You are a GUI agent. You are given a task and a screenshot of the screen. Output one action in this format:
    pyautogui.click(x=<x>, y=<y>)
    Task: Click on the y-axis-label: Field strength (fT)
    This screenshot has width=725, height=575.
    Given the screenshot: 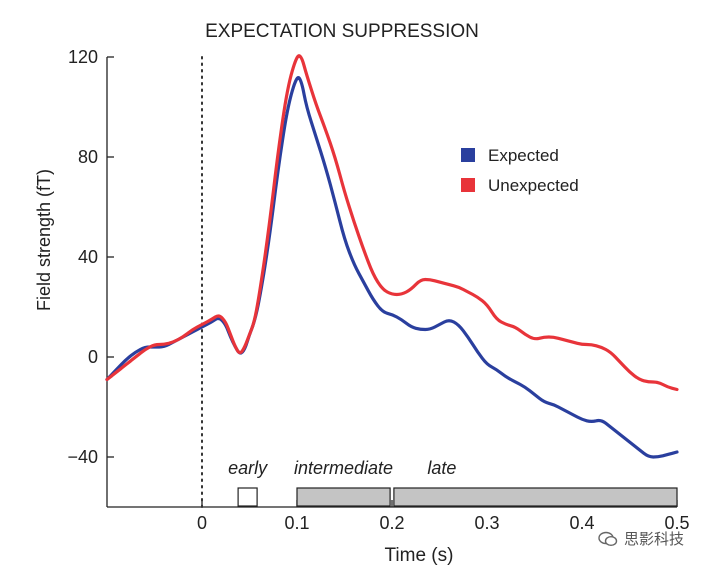 What is the action you would take?
    pyautogui.click(x=44, y=240)
    